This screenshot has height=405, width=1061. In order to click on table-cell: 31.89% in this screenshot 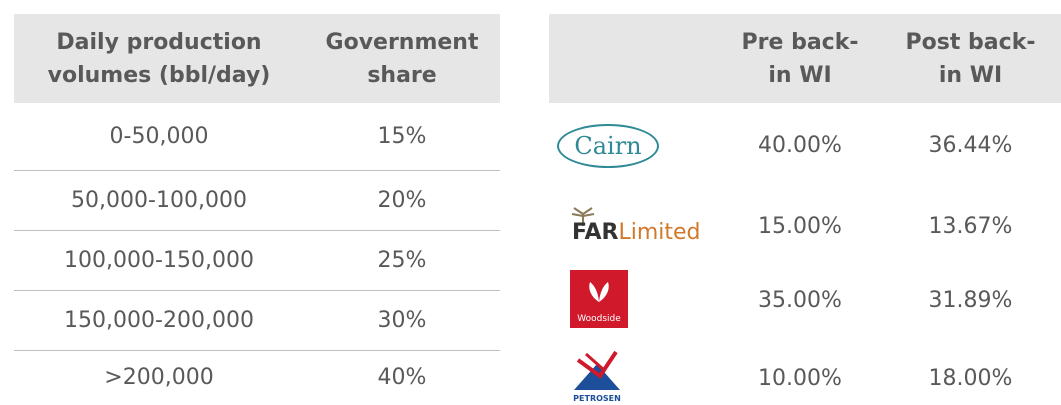, I will do `click(970, 300)`.